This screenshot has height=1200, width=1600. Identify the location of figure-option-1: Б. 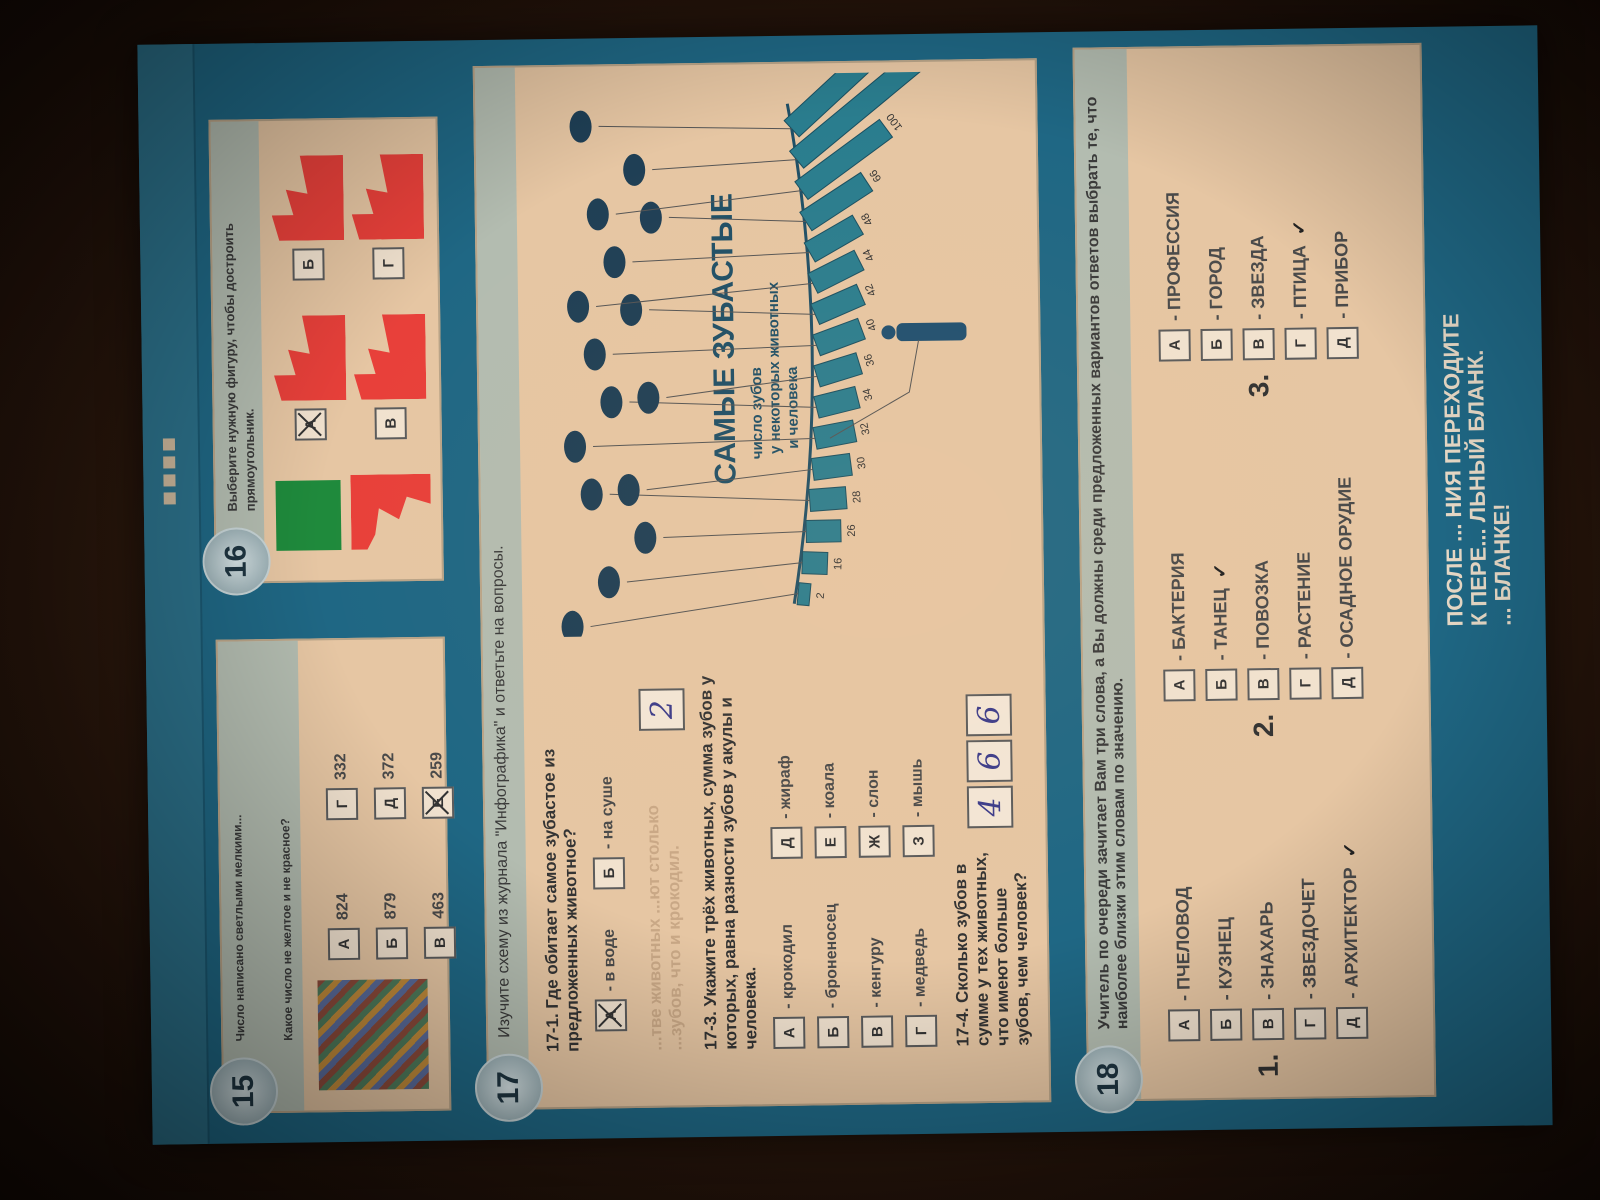
(309, 215).